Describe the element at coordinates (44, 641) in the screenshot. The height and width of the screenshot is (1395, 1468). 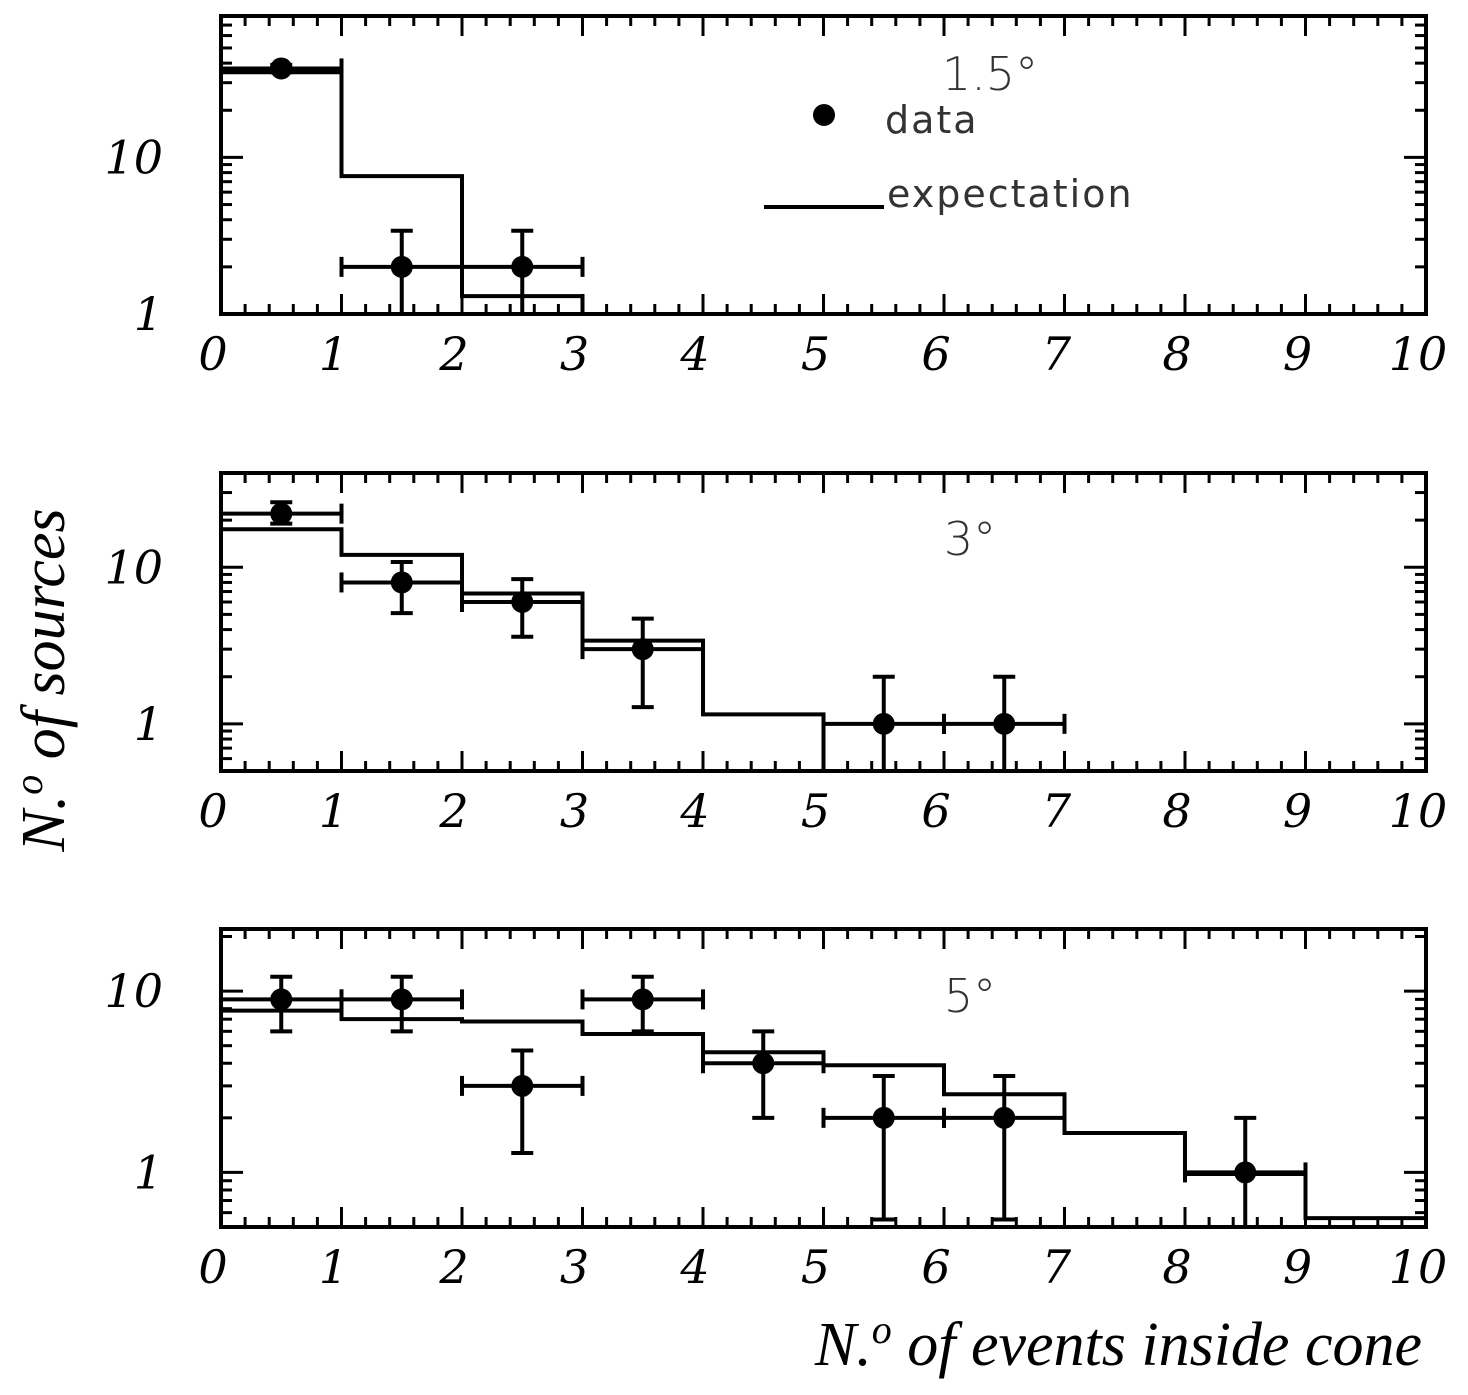
I see `y-axis-title-rest: of sources` at that location.